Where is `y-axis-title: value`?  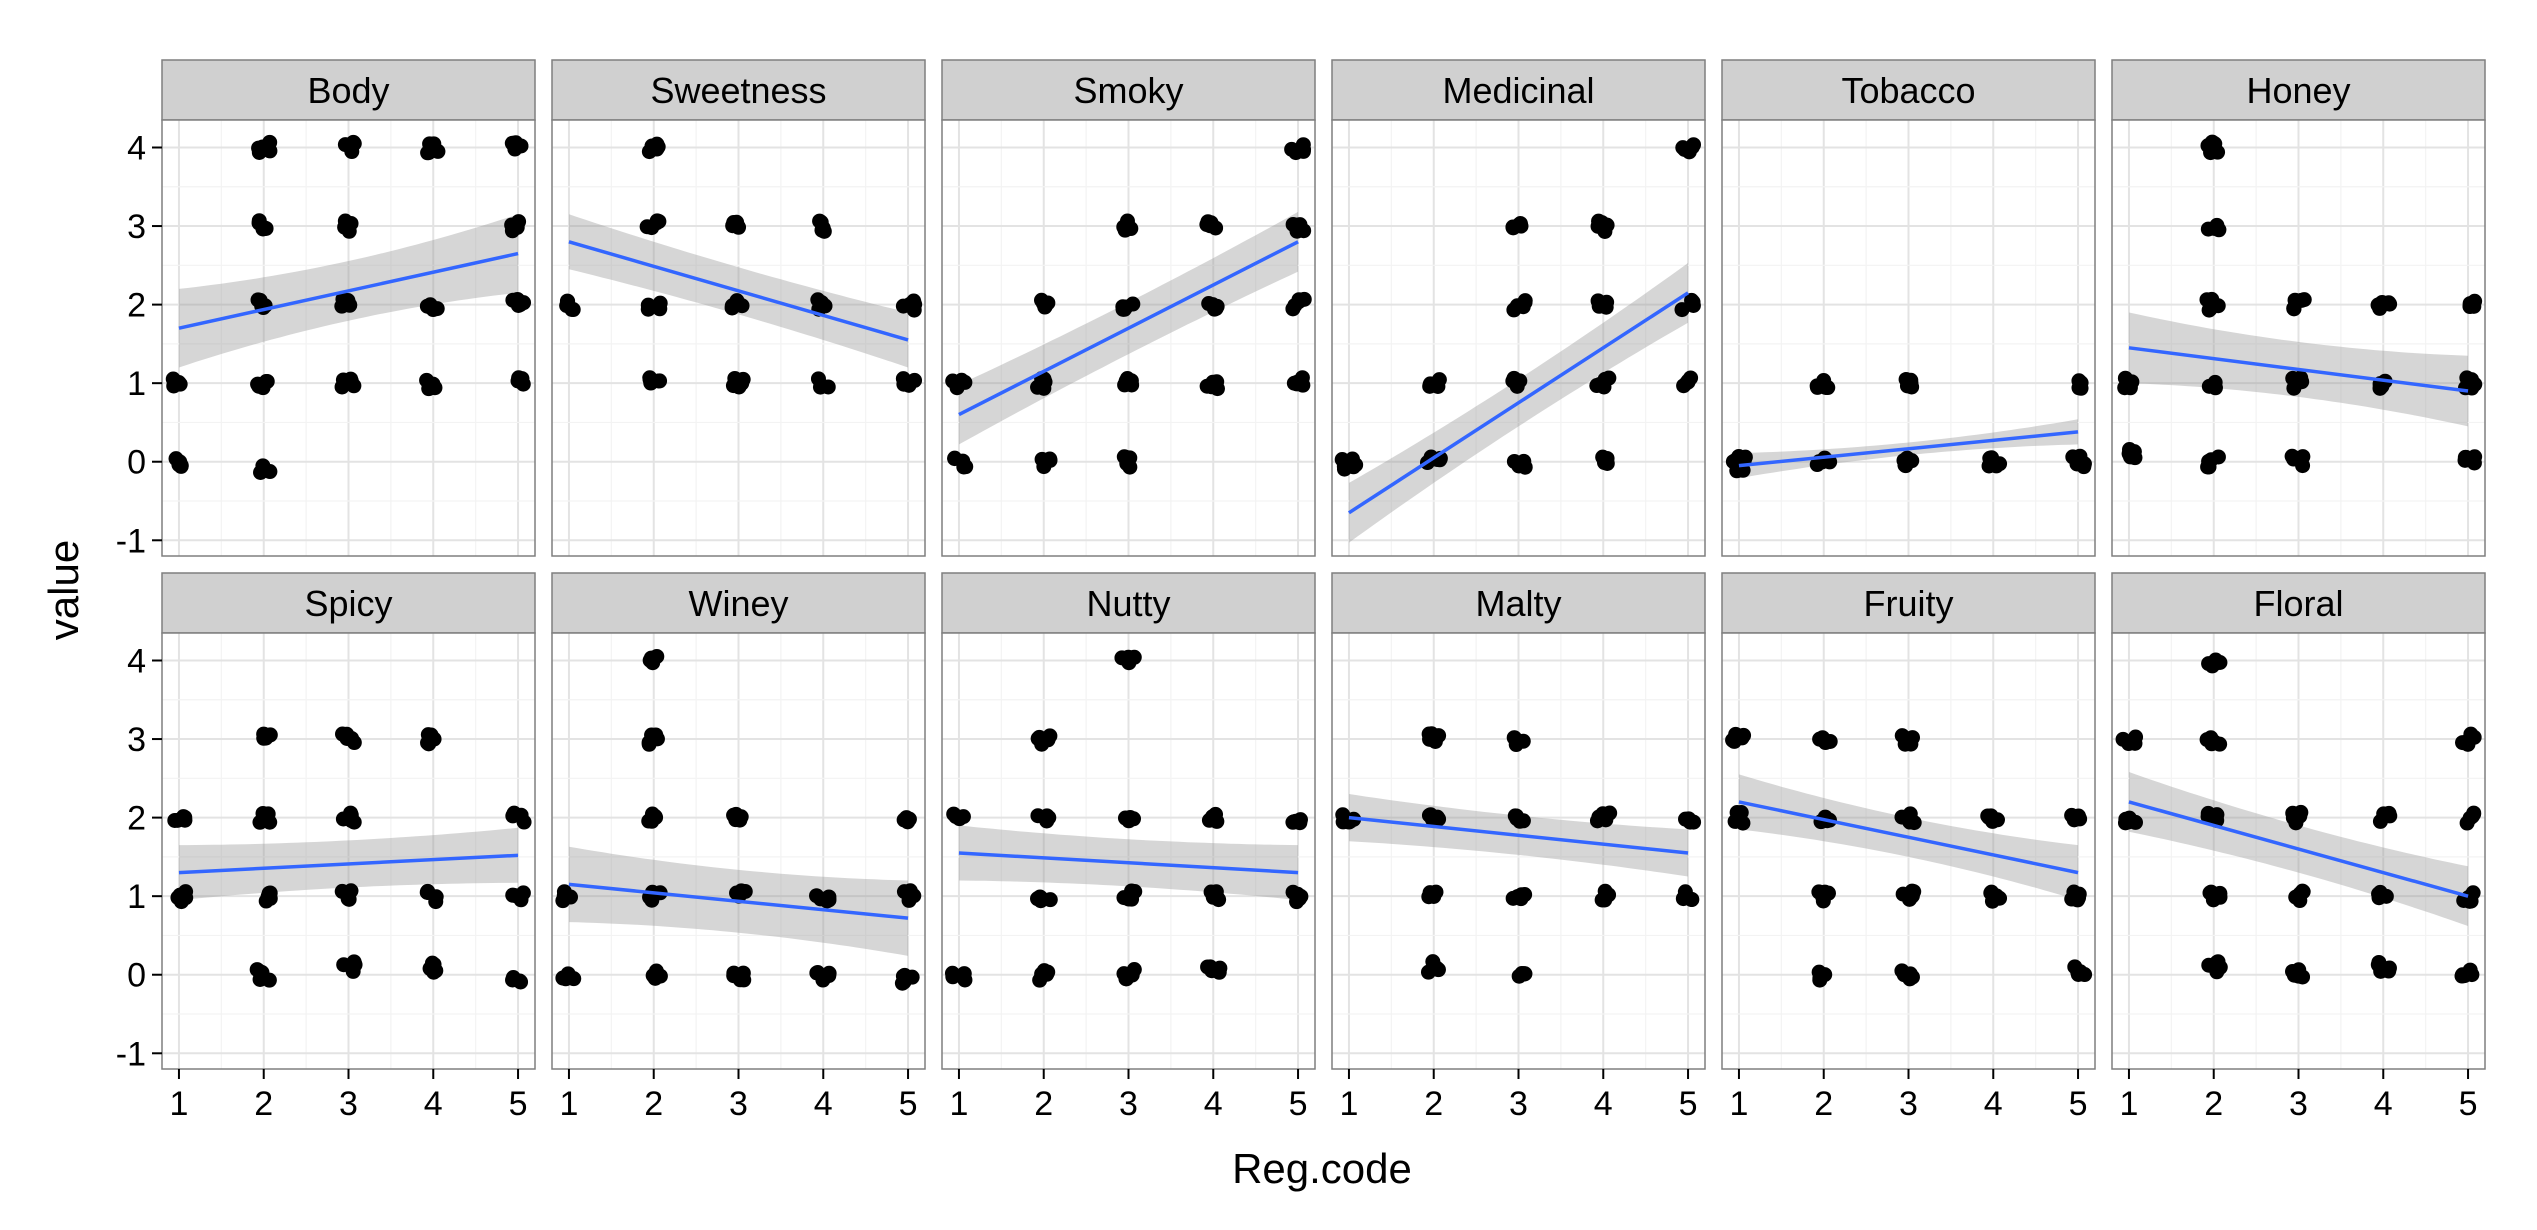 y-axis-title: value is located at coordinates (63, 590).